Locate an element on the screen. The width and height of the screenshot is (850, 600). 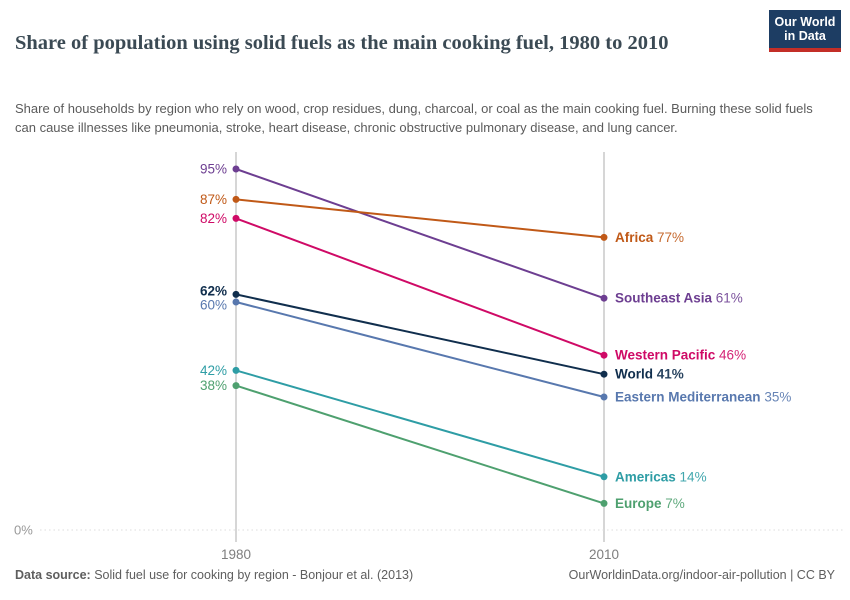
owid-logo: Our World in Data is located at coordinates (805, 31).